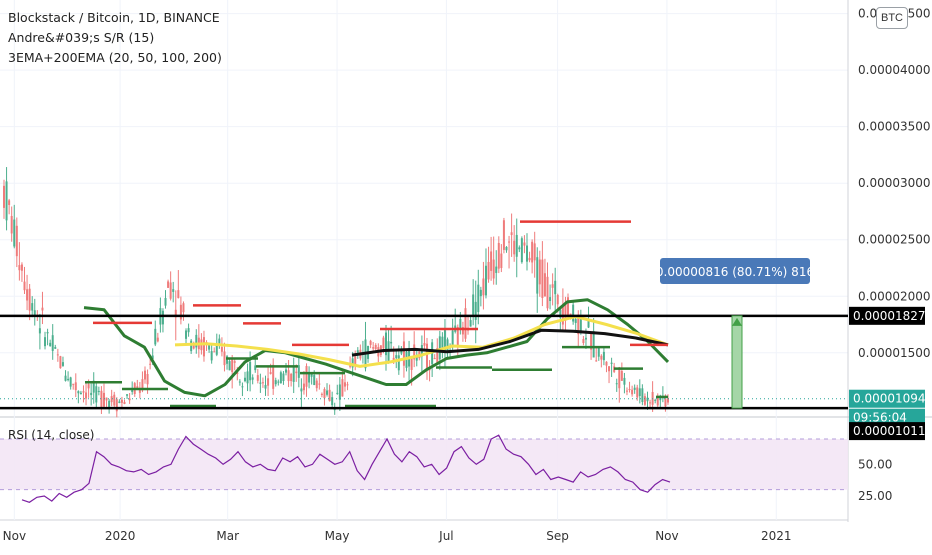 Image resolution: width=932 pixels, height=555 pixels. What do you see at coordinates (557, 536) in the screenshot?
I see `time-tick-label: Sep` at bounding box center [557, 536].